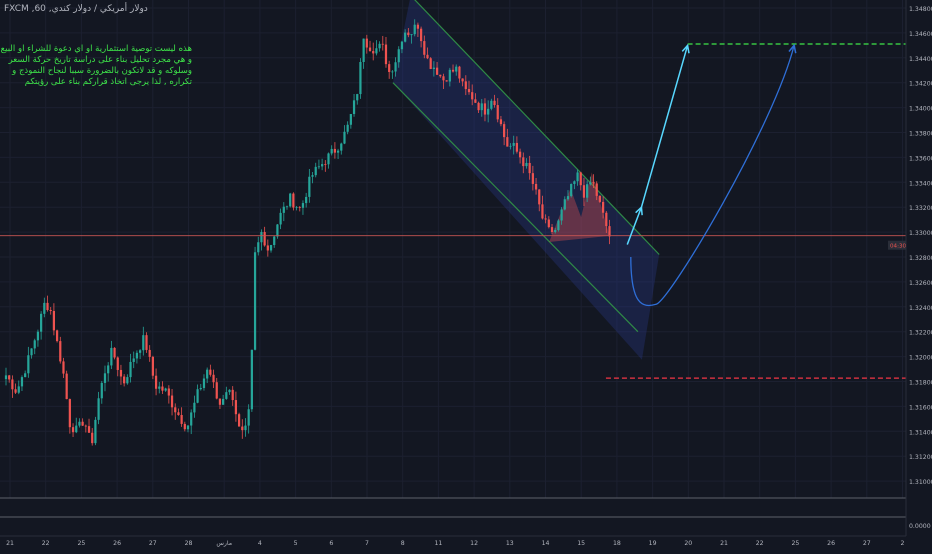 This screenshot has width=932, height=554. Describe the element at coordinates (296, 543) in the screenshot. I see `x-tick-label: 5` at that location.